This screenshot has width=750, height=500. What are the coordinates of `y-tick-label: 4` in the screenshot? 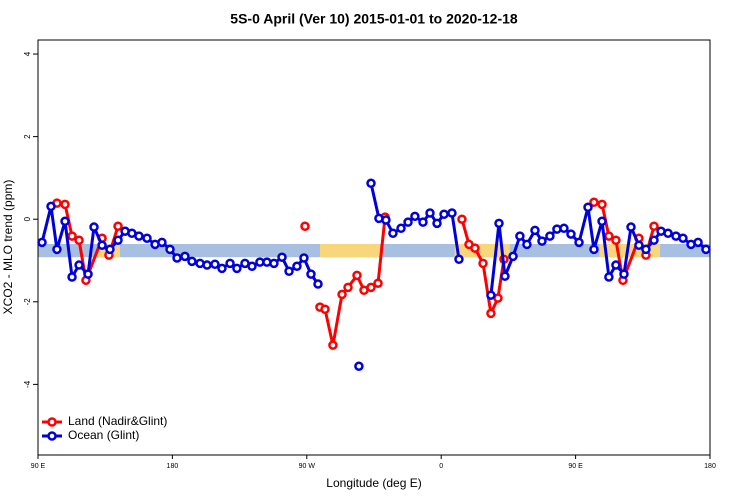 It's located at (27, 53).